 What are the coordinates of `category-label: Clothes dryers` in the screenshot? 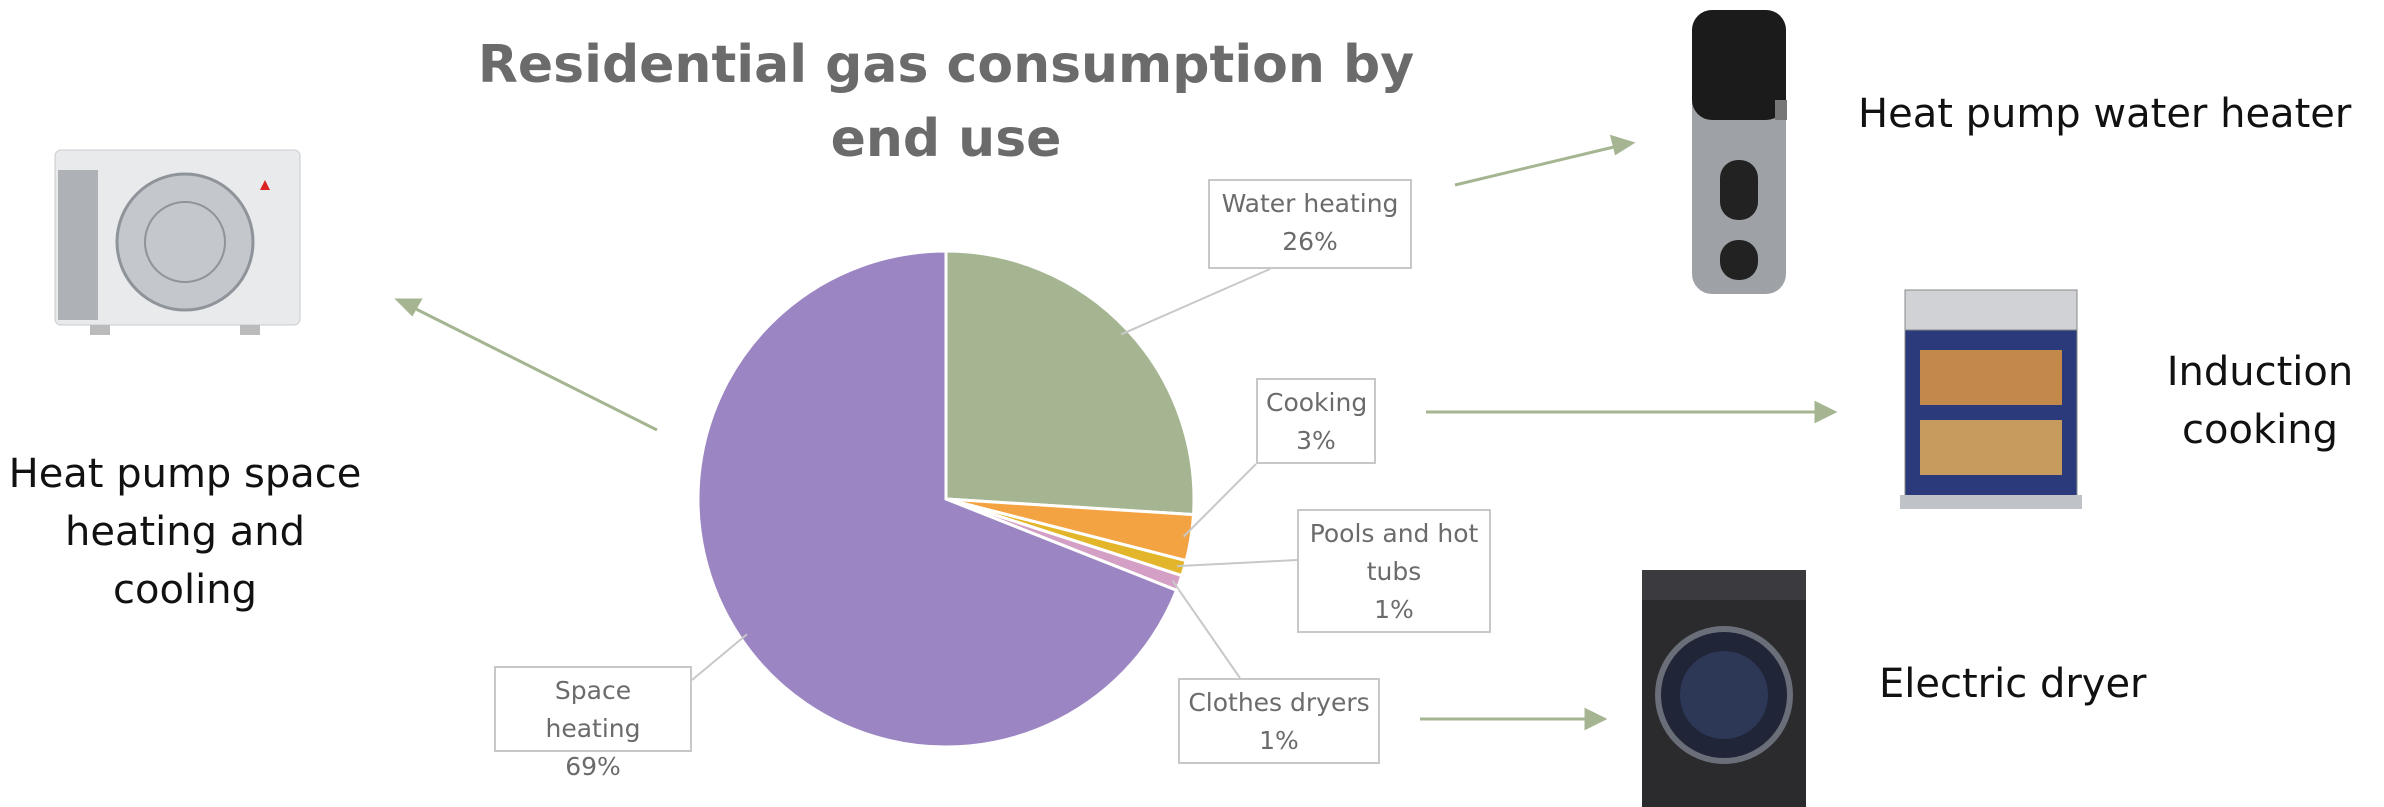 It's located at (1279, 702).